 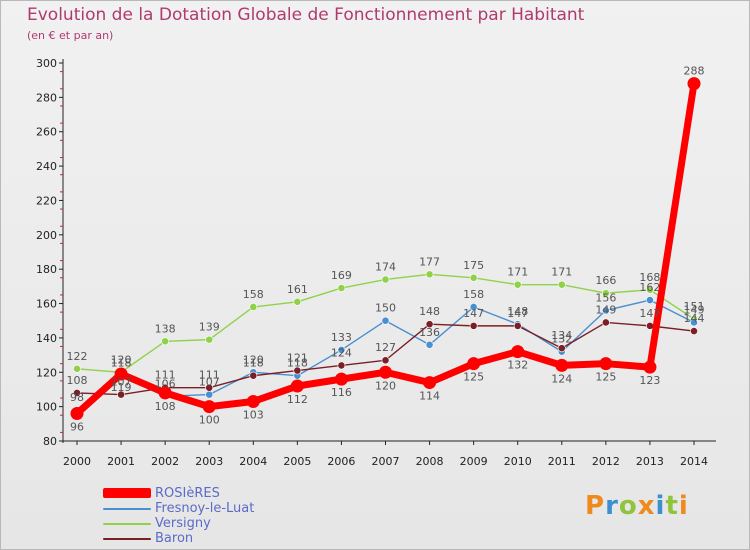 What do you see at coordinates (341, 392) in the screenshot?
I see `data-label: 116` at bounding box center [341, 392].